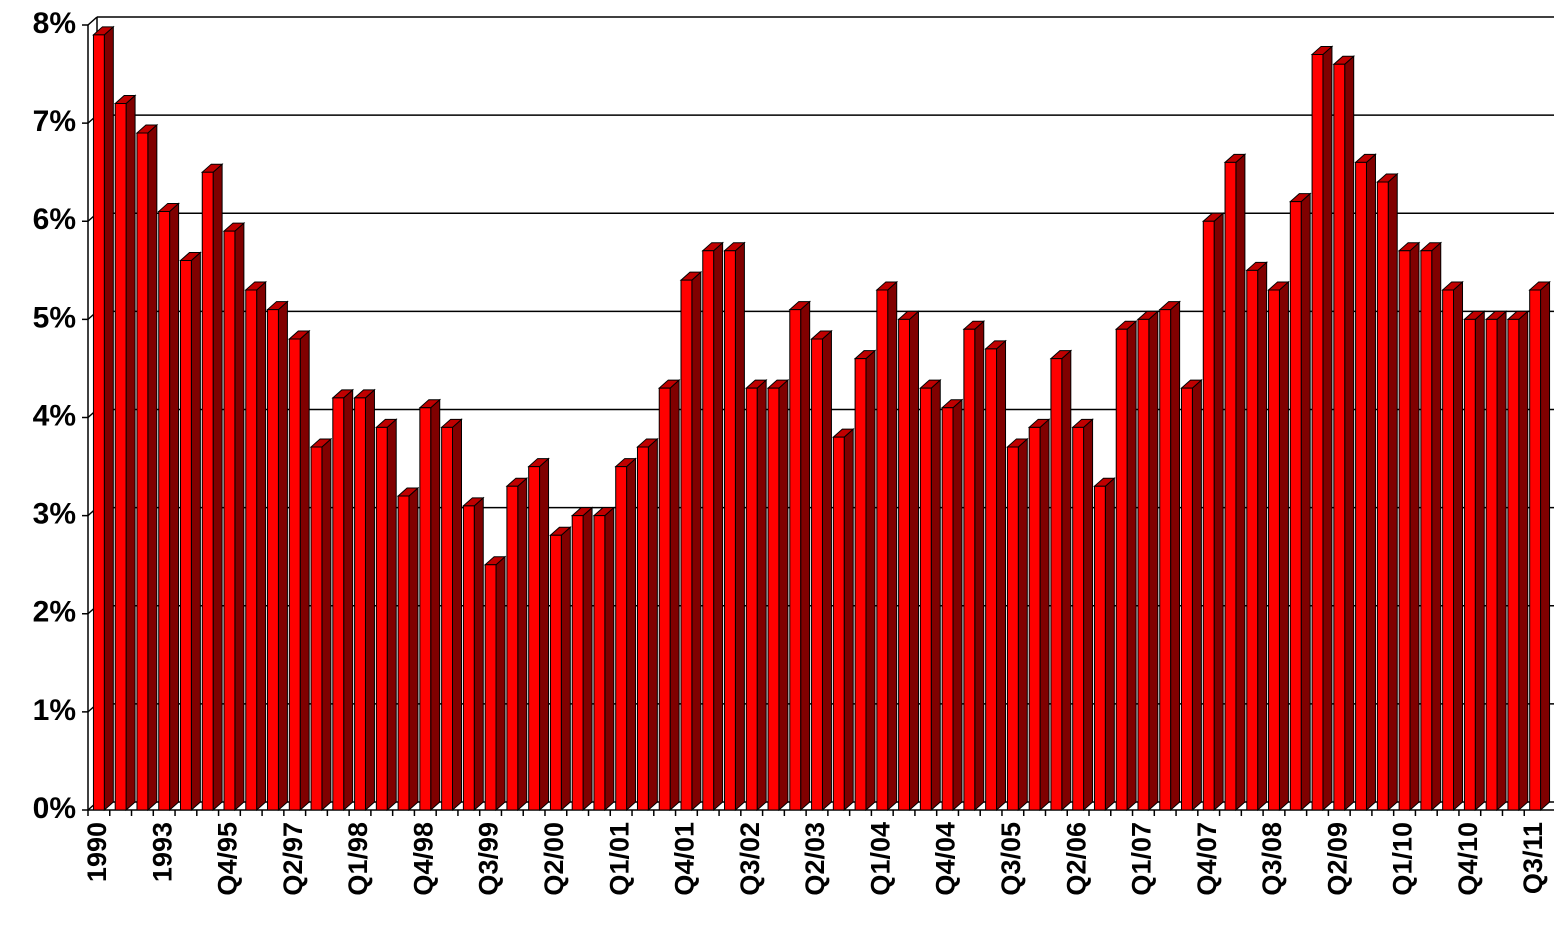 This screenshot has width=1554, height=937. I want to click on y-tick-label: 2%, so click(54, 612).